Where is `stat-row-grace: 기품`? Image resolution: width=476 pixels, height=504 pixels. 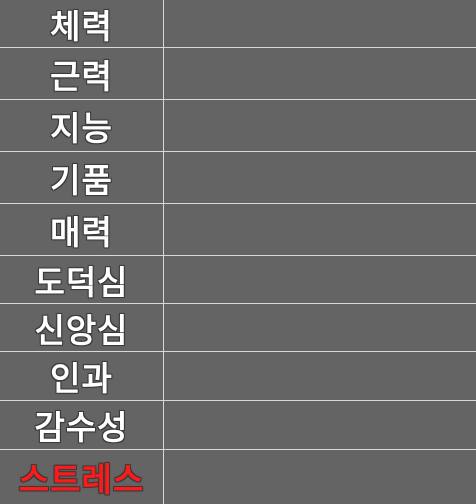 stat-row-grace: 기품 is located at coordinates (238, 177).